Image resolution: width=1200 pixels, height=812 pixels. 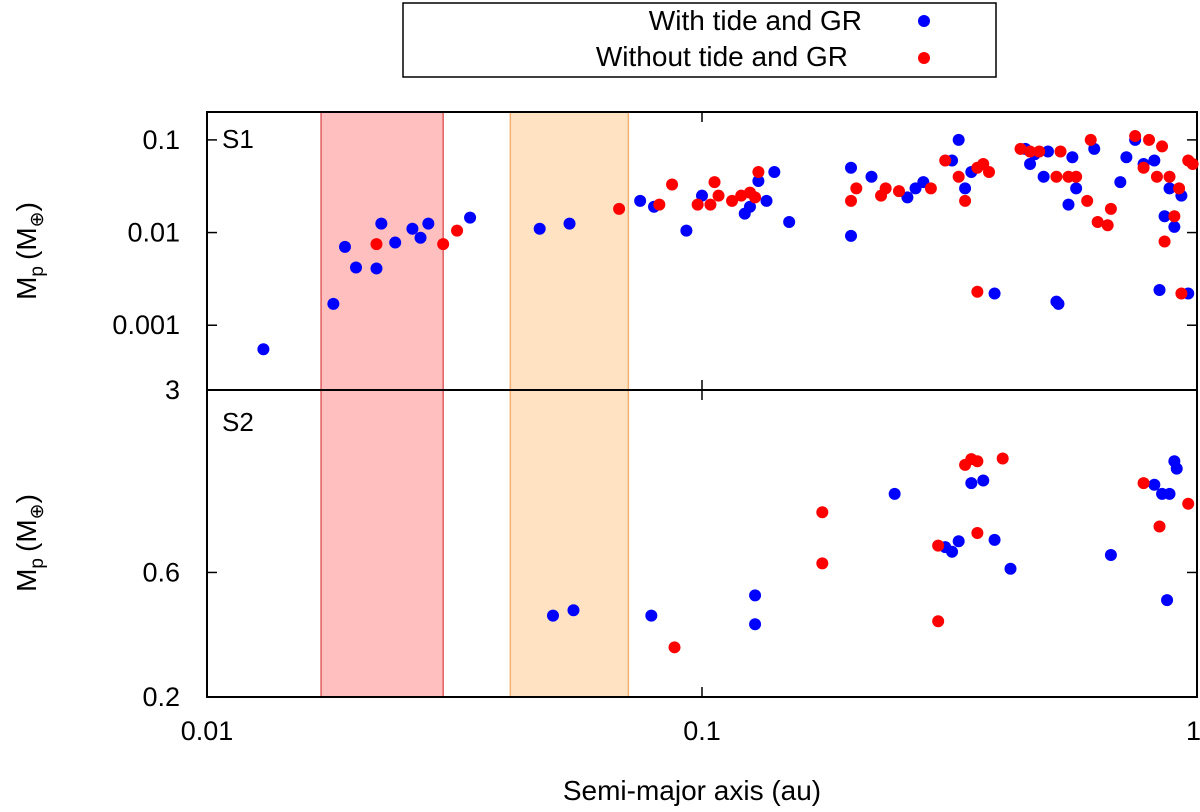 What do you see at coordinates (161, 697) in the screenshot?
I see `y-tick-label: 0.2` at bounding box center [161, 697].